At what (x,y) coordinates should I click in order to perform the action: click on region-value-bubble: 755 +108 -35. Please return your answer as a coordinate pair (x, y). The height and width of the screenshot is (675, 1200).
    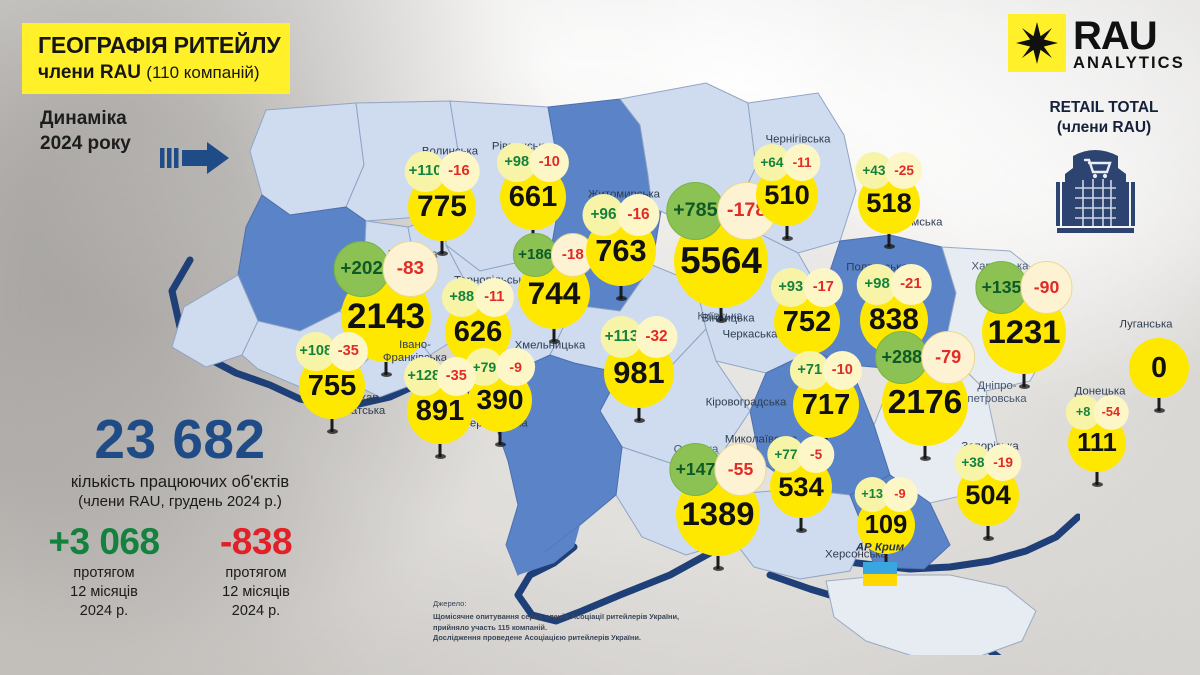
    Looking at the image, I should click on (332, 381).